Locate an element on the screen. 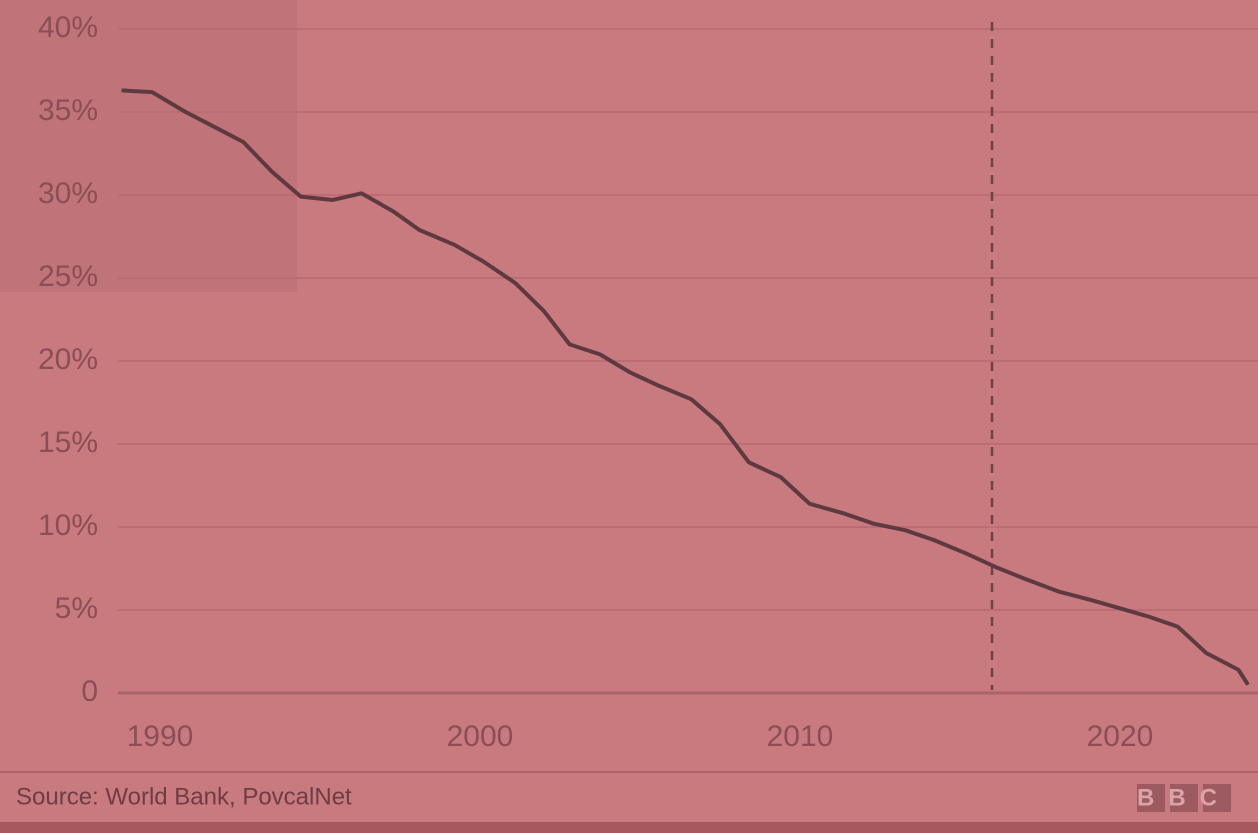  y-tick-label: 25% is located at coordinates (68, 276).